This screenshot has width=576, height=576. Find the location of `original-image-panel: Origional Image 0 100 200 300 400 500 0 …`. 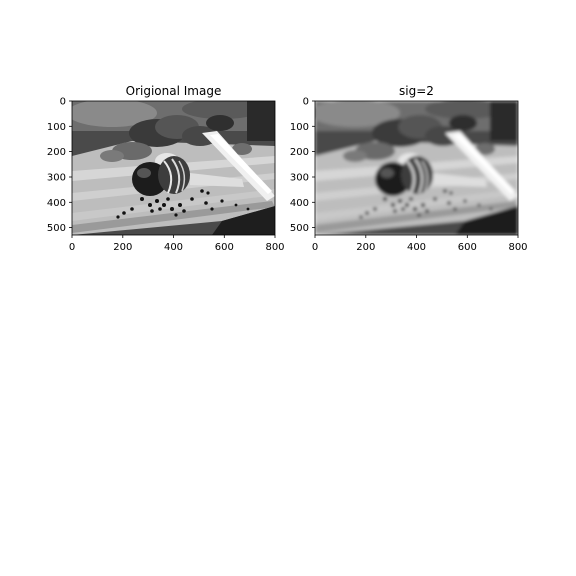

original-image-panel: Origional Image 0 100 200 300 400 500 0 … is located at coordinates (166, 168).